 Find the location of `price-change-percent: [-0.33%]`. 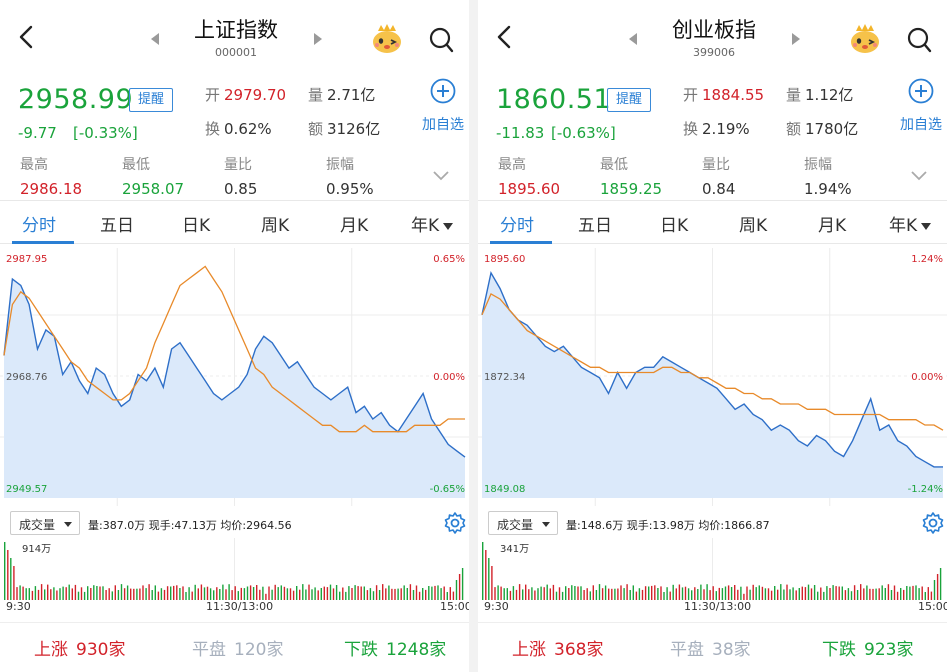

price-change-percent: [-0.33%] is located at coordinates (105, 133).